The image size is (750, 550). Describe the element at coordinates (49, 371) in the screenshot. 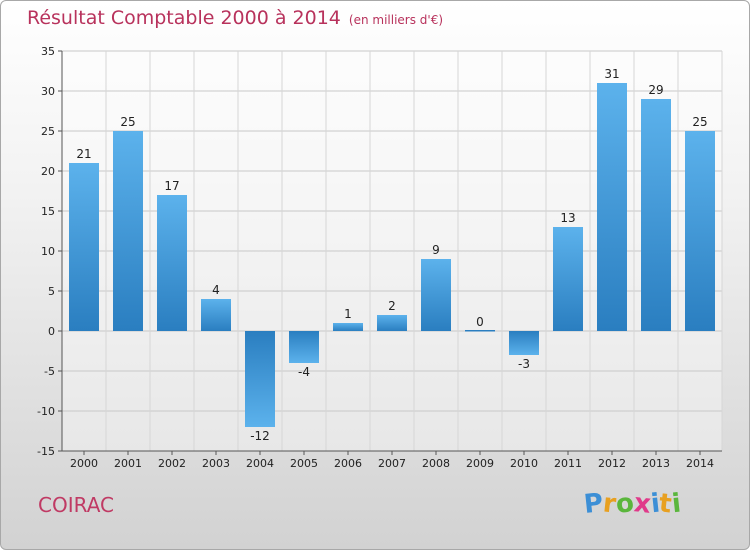

I see `y-tick-label: -5` at that location.